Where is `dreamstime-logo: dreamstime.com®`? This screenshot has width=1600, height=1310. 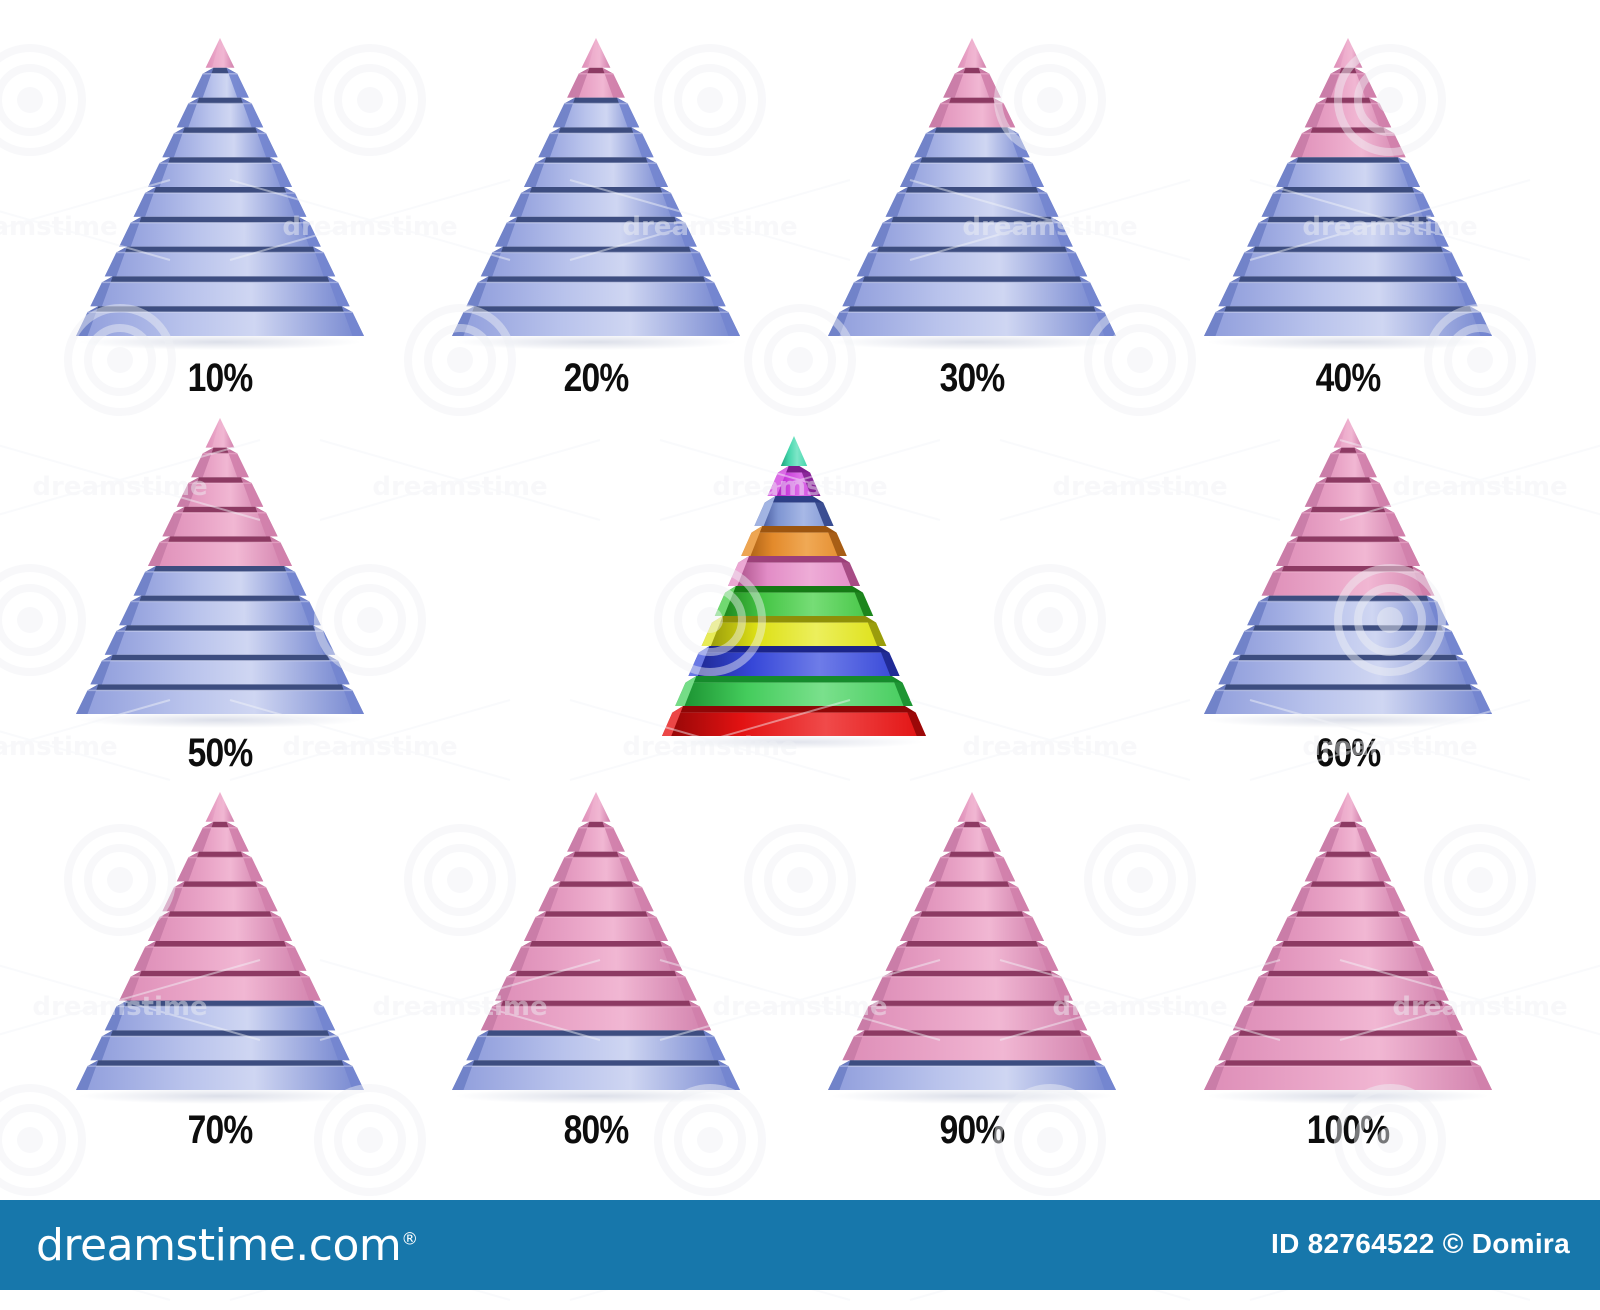 dreamstime-logo: dreamstime.com® is located at coordinates (227, 1245).